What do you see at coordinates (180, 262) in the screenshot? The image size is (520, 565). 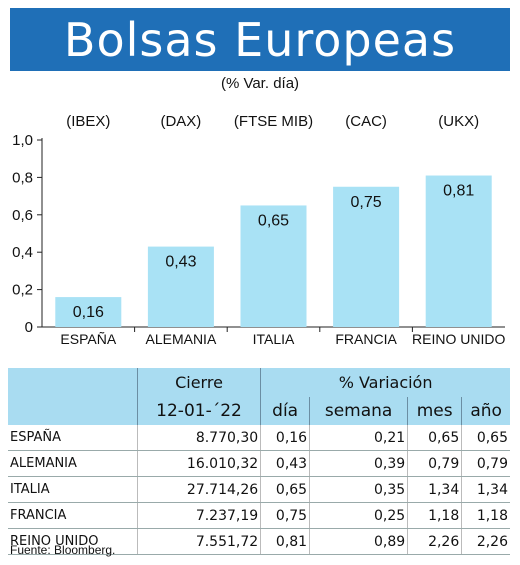 I see `bar-value-label: 0,43` at bounding box center [180, 262].